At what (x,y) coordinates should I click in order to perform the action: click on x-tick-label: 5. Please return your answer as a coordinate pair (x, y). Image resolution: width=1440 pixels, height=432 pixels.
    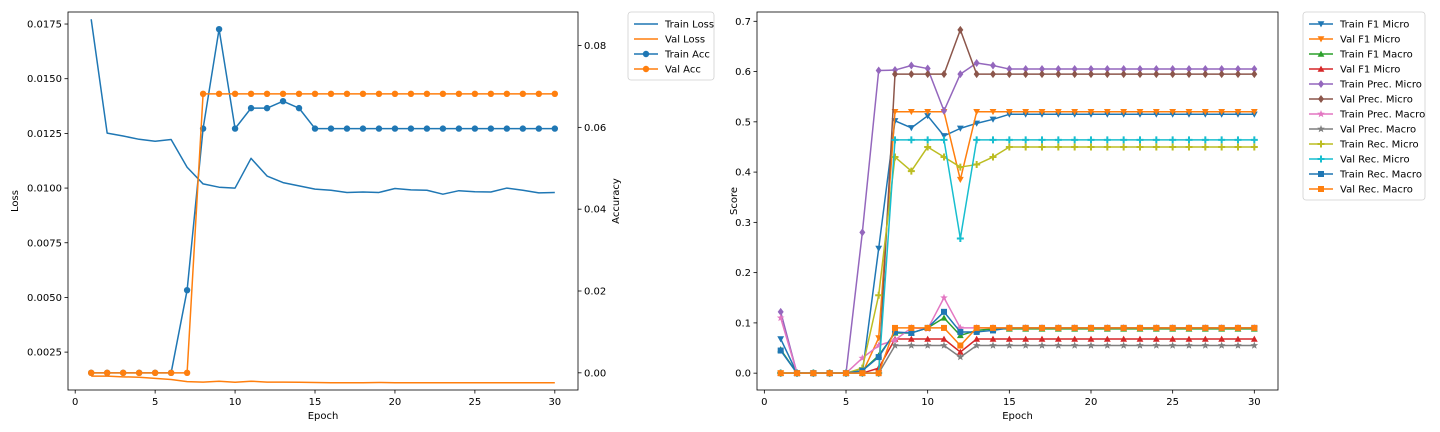
    Looking at the image, I should click on (846, 402).